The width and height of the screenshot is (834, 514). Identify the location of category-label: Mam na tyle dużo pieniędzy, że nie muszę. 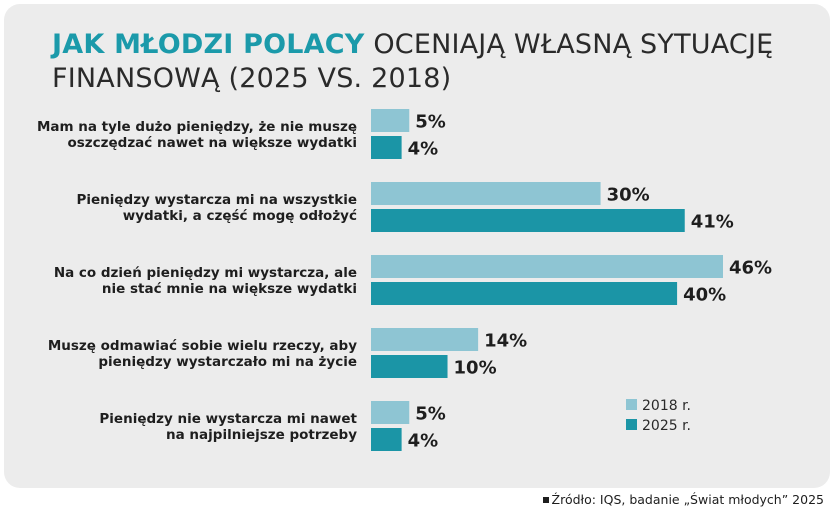
(197, 127).